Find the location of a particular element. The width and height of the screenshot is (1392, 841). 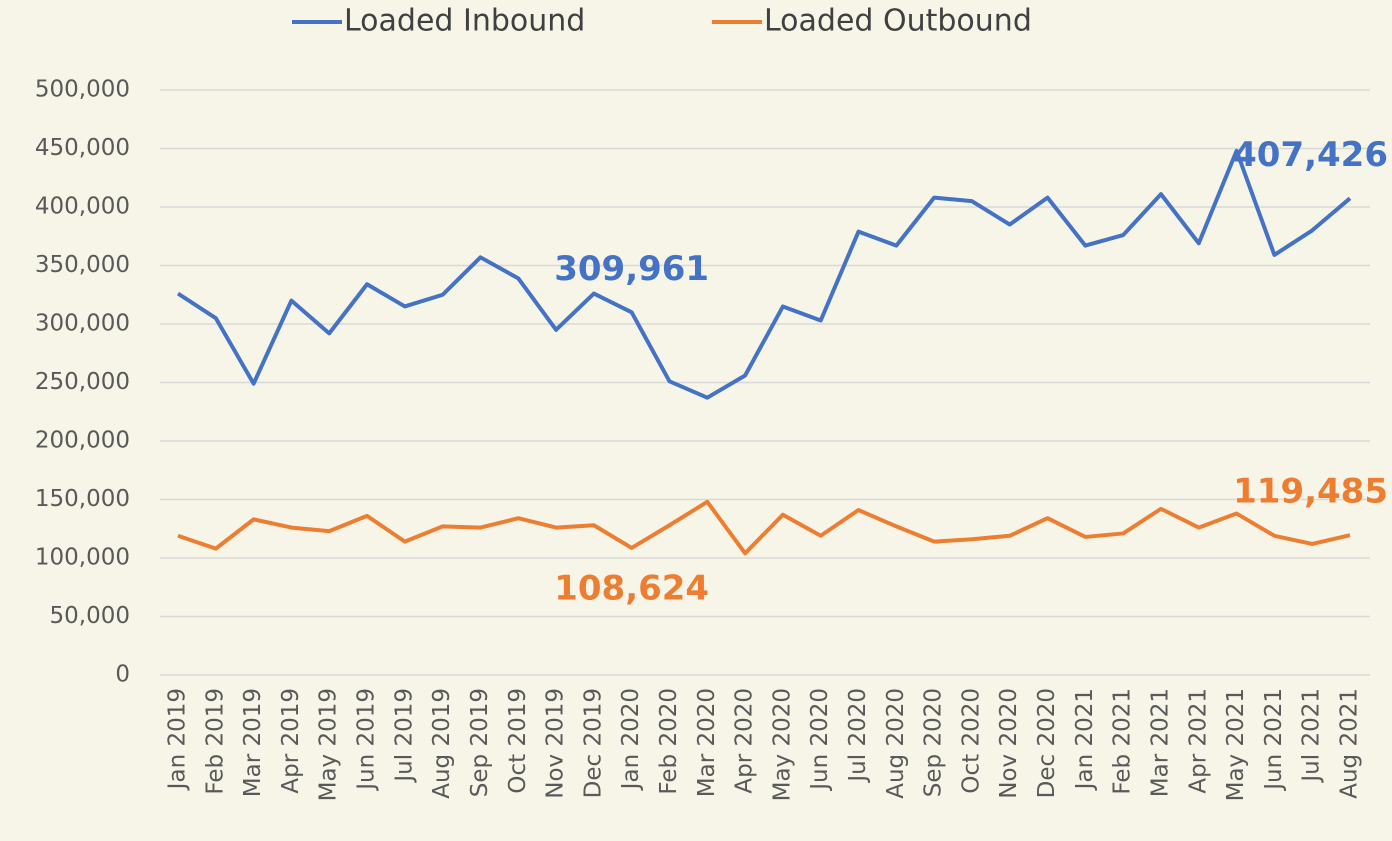

series-line is located at coordinates (764, 527).